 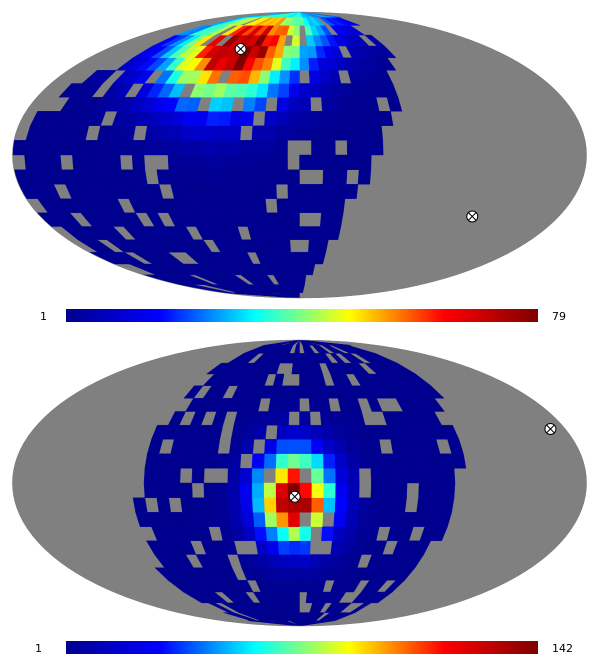 What do you see at coordinates (562, 648) in the screenshot?
I see `colorbar-bottom-max-label: 142` at bounding box center [562, 648].